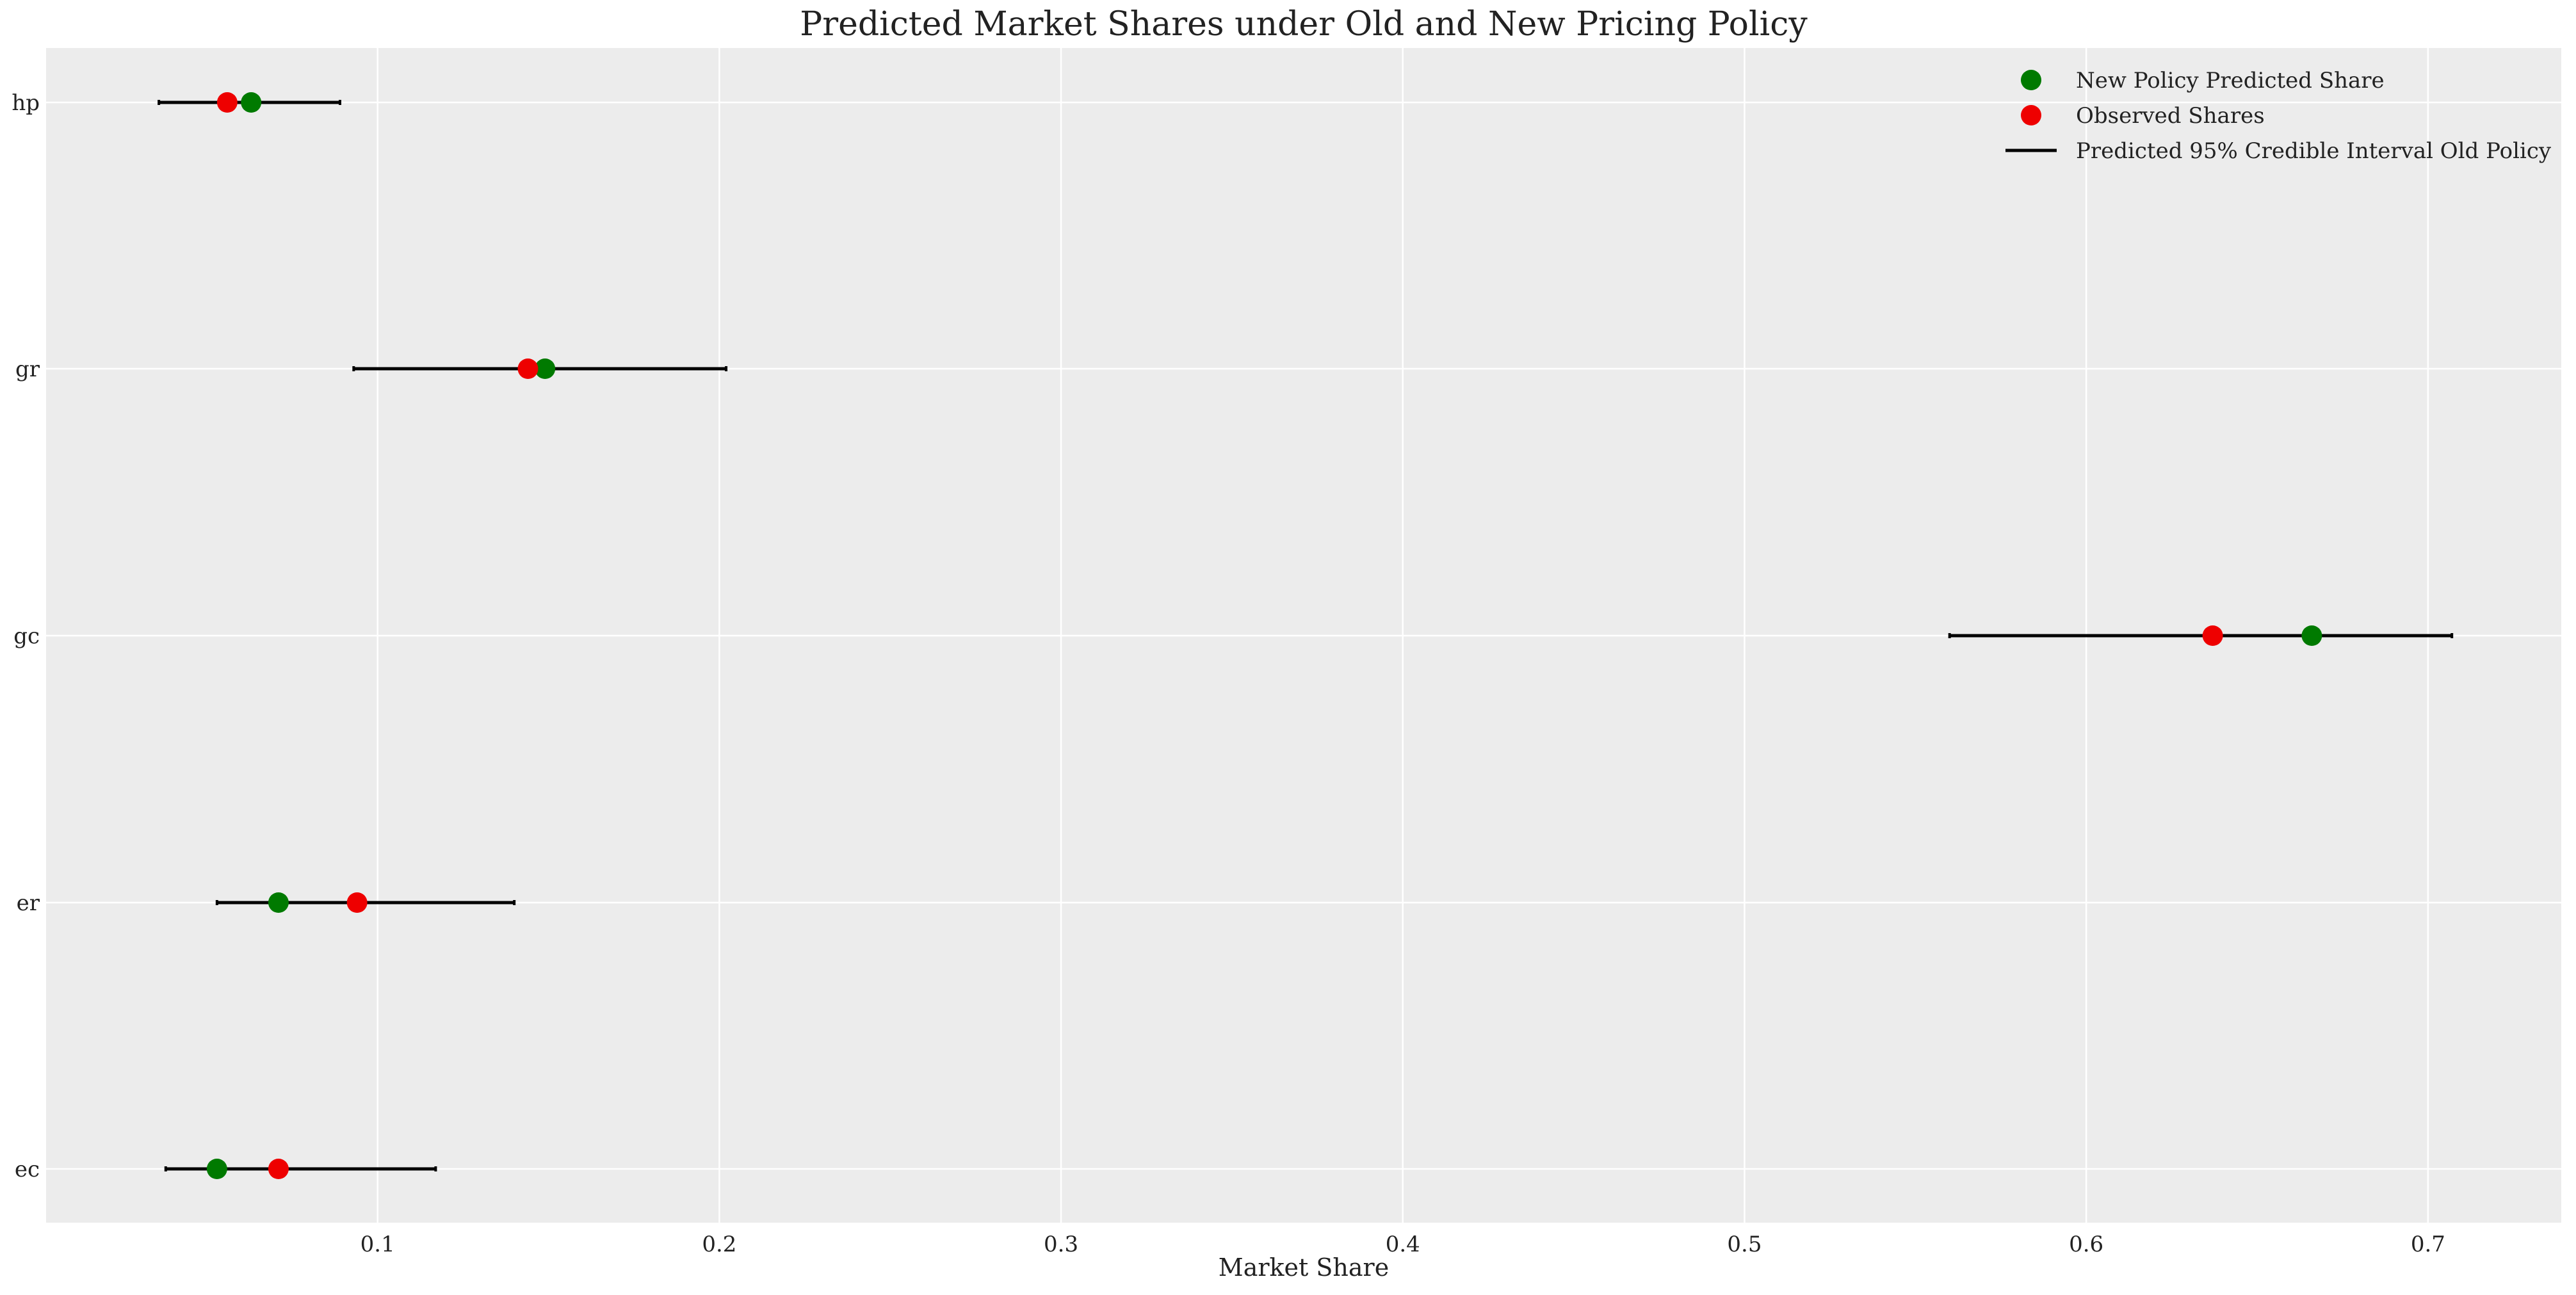 The width and height of the screenshot is (2576, 1295). What do you see at coordinates (1304, 1268) in the screenshot?
I see `x-axis-label: Market Share` at bounding box center [1304, 1268].